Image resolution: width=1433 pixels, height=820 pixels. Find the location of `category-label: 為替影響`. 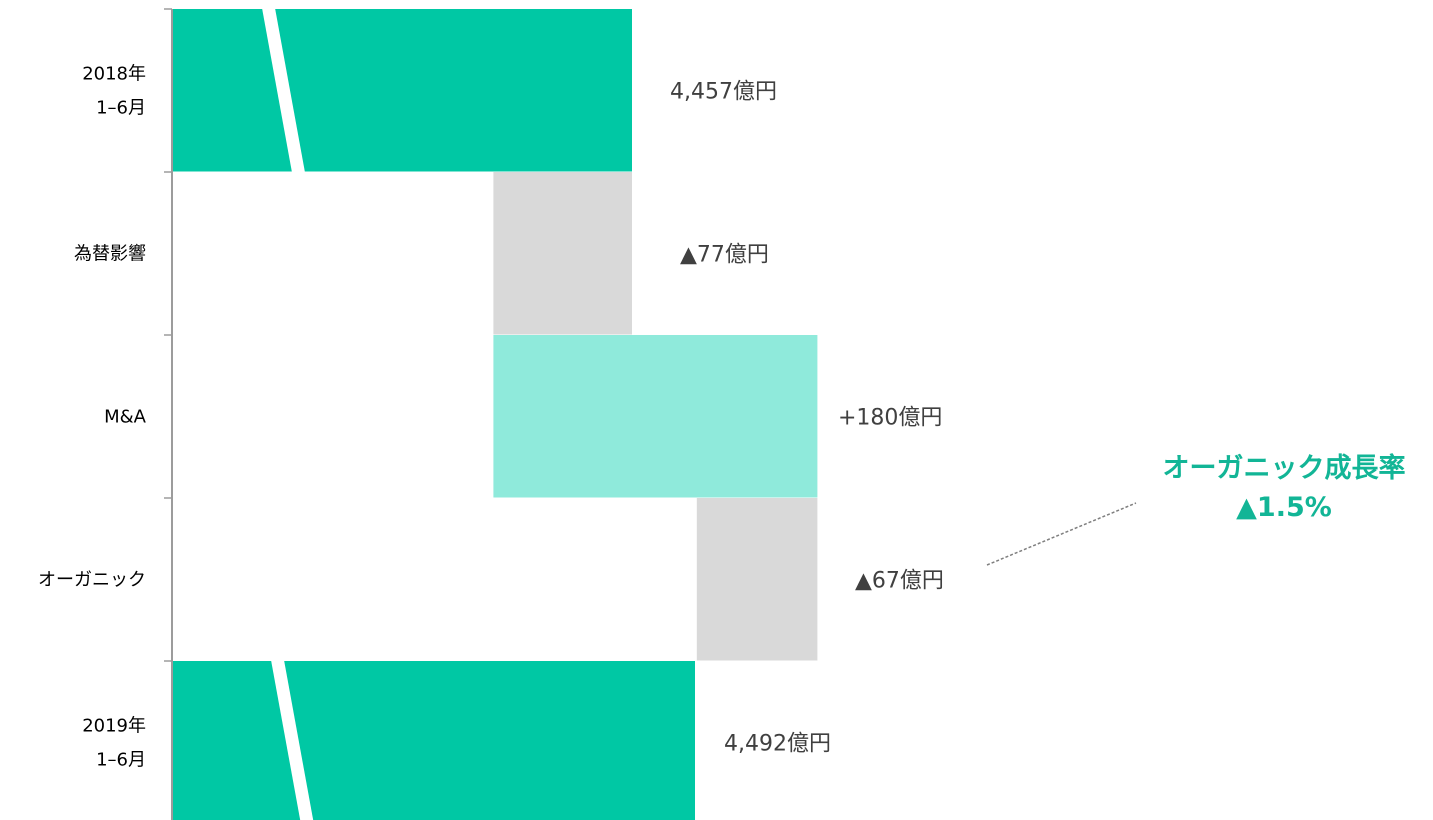

category-label: 為替影響 is located at coordinates (110, 253).